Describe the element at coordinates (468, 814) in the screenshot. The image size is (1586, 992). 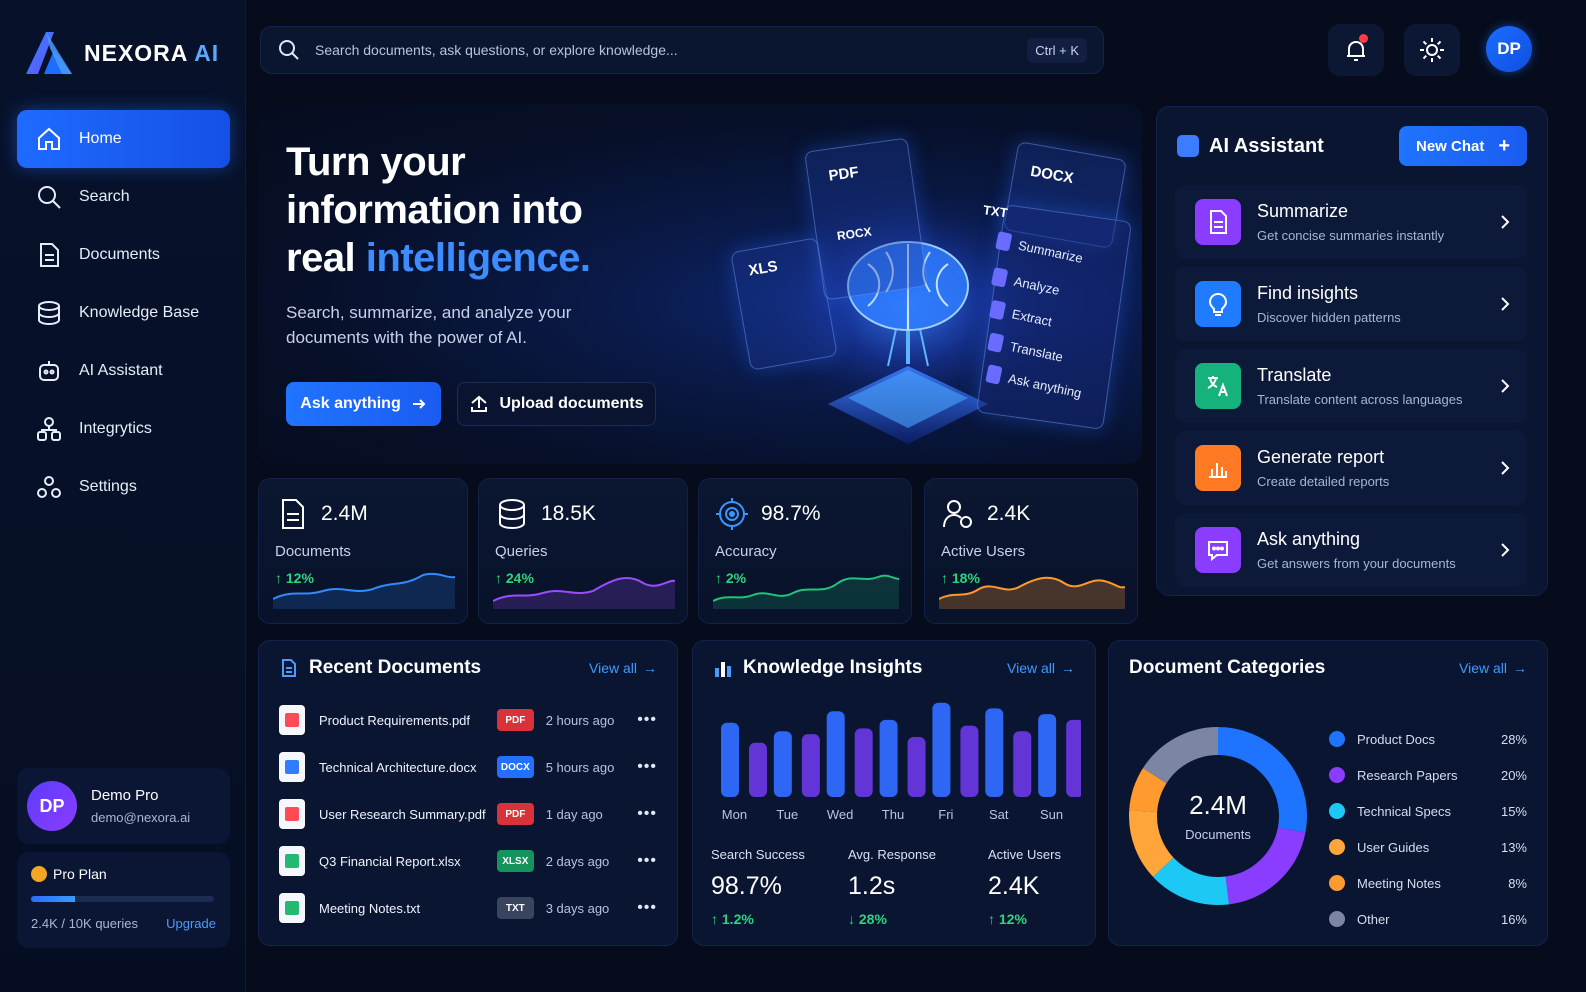
I see `document-row: User Research Summary.pdf PDF 1 day ago •••` at that location.